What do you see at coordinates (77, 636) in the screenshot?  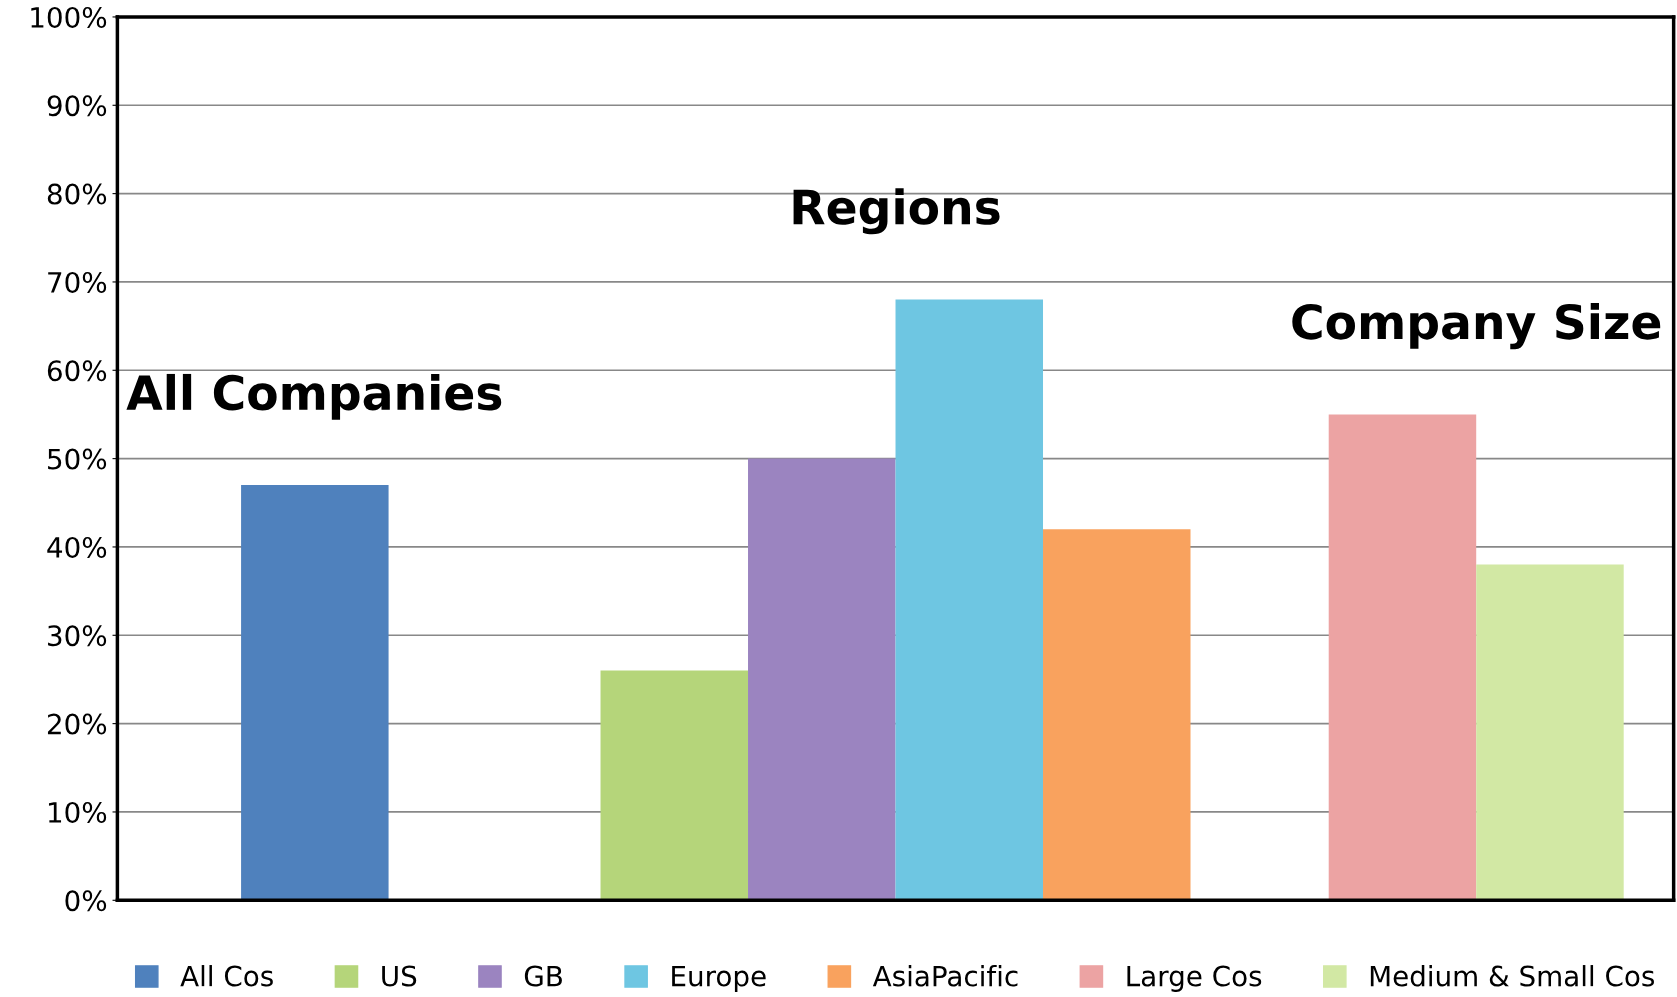 I see `y-tick-label: 30%` at bounding box center [77, 636].